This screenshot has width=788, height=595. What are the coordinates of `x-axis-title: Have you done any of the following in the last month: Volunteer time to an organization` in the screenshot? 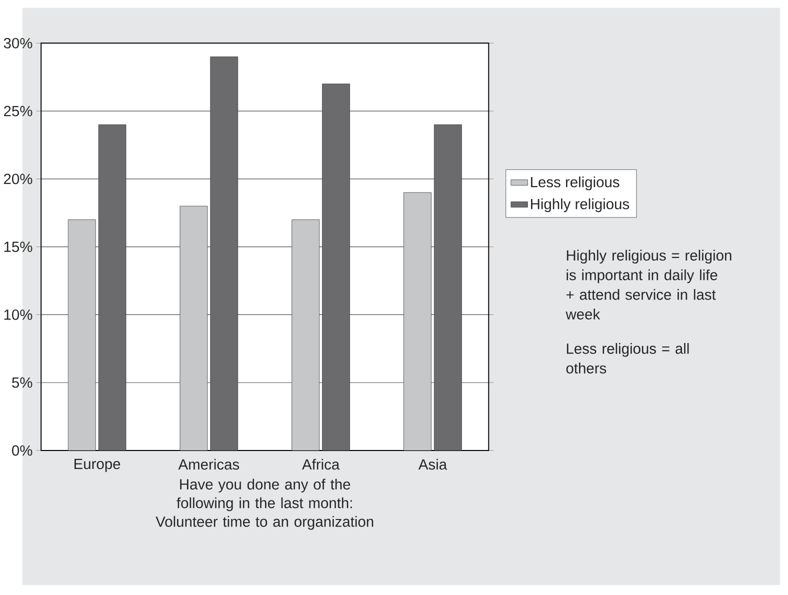 It's located at (265, 504).